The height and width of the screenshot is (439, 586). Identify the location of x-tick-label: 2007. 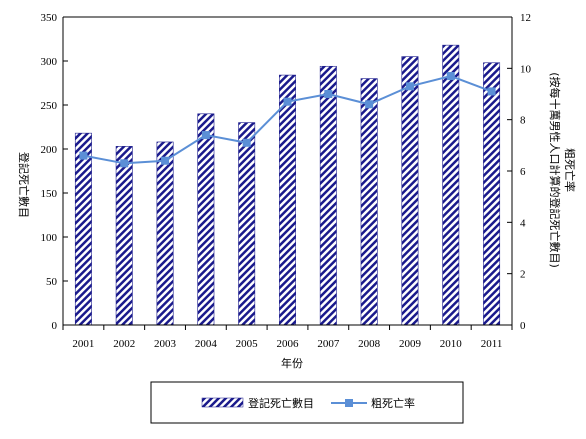
(328, 344).